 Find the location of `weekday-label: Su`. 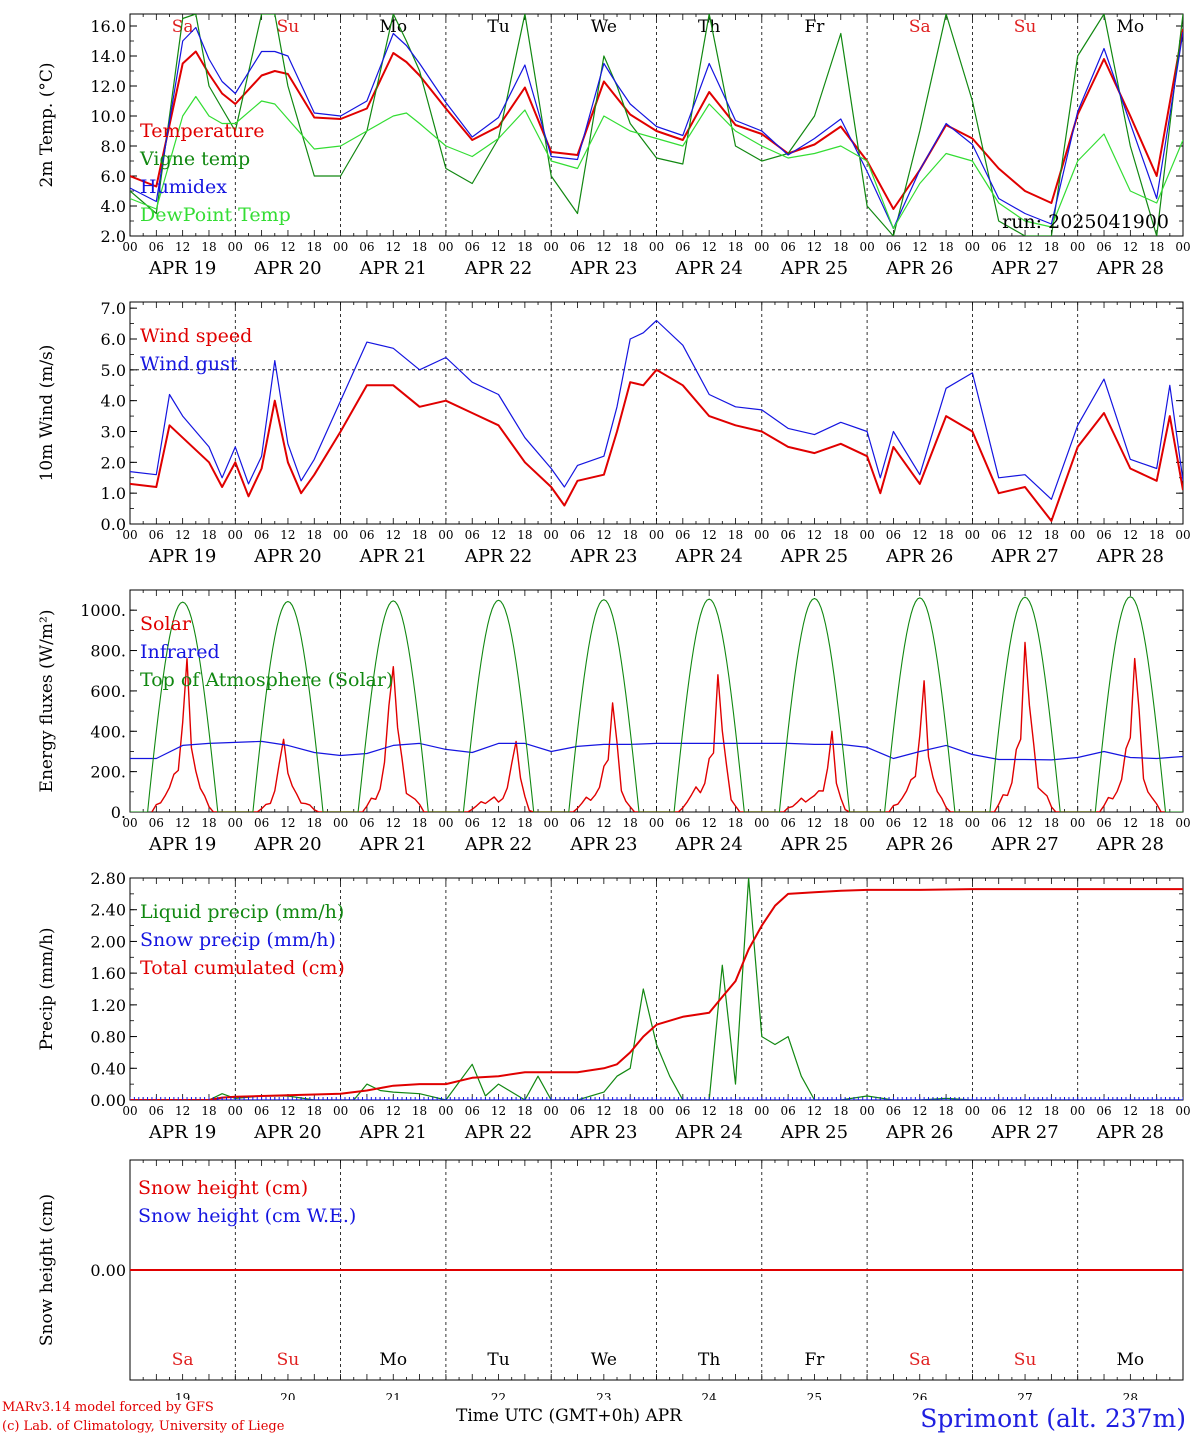

weekday-label: Su is located at coordinates (288, 27).